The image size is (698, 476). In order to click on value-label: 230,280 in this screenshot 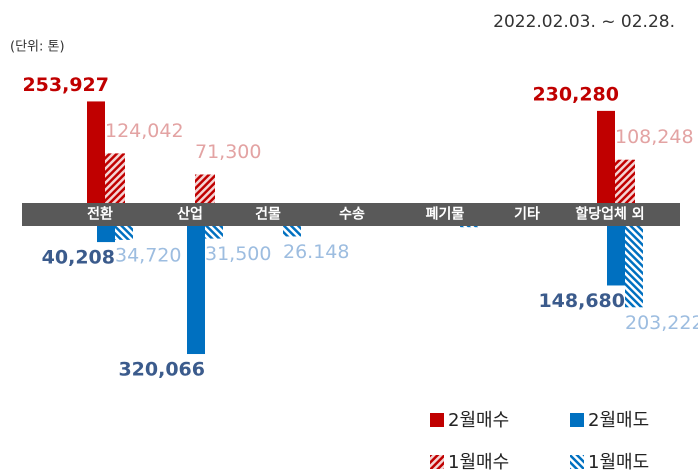, I will do `click(575, 94)`.